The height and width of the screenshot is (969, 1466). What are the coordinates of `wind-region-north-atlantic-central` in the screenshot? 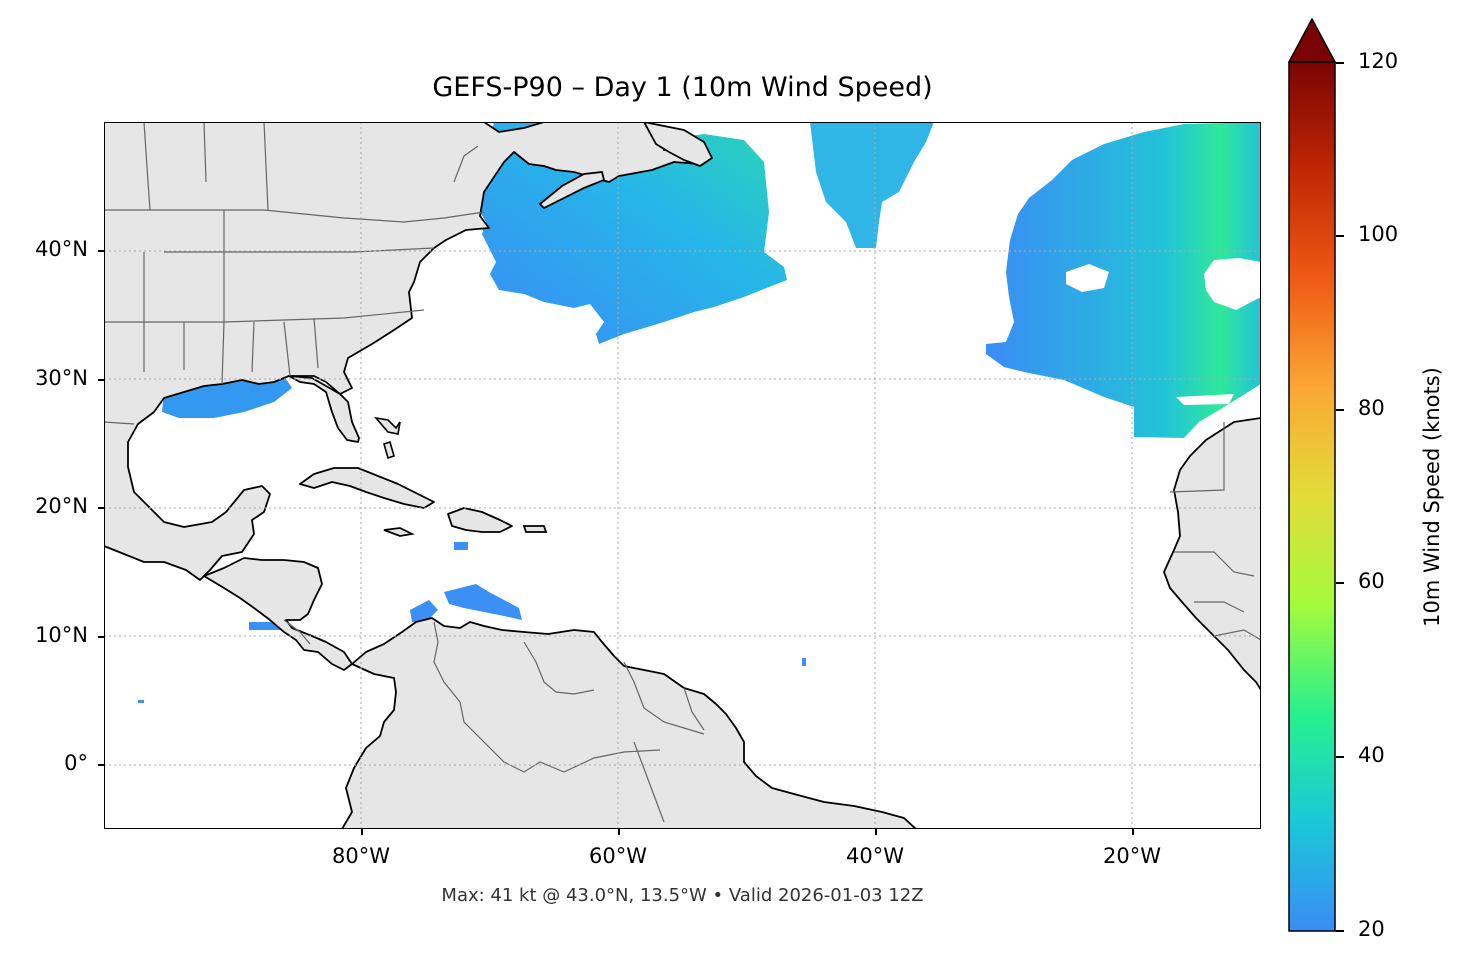 It's located at (872, 185).